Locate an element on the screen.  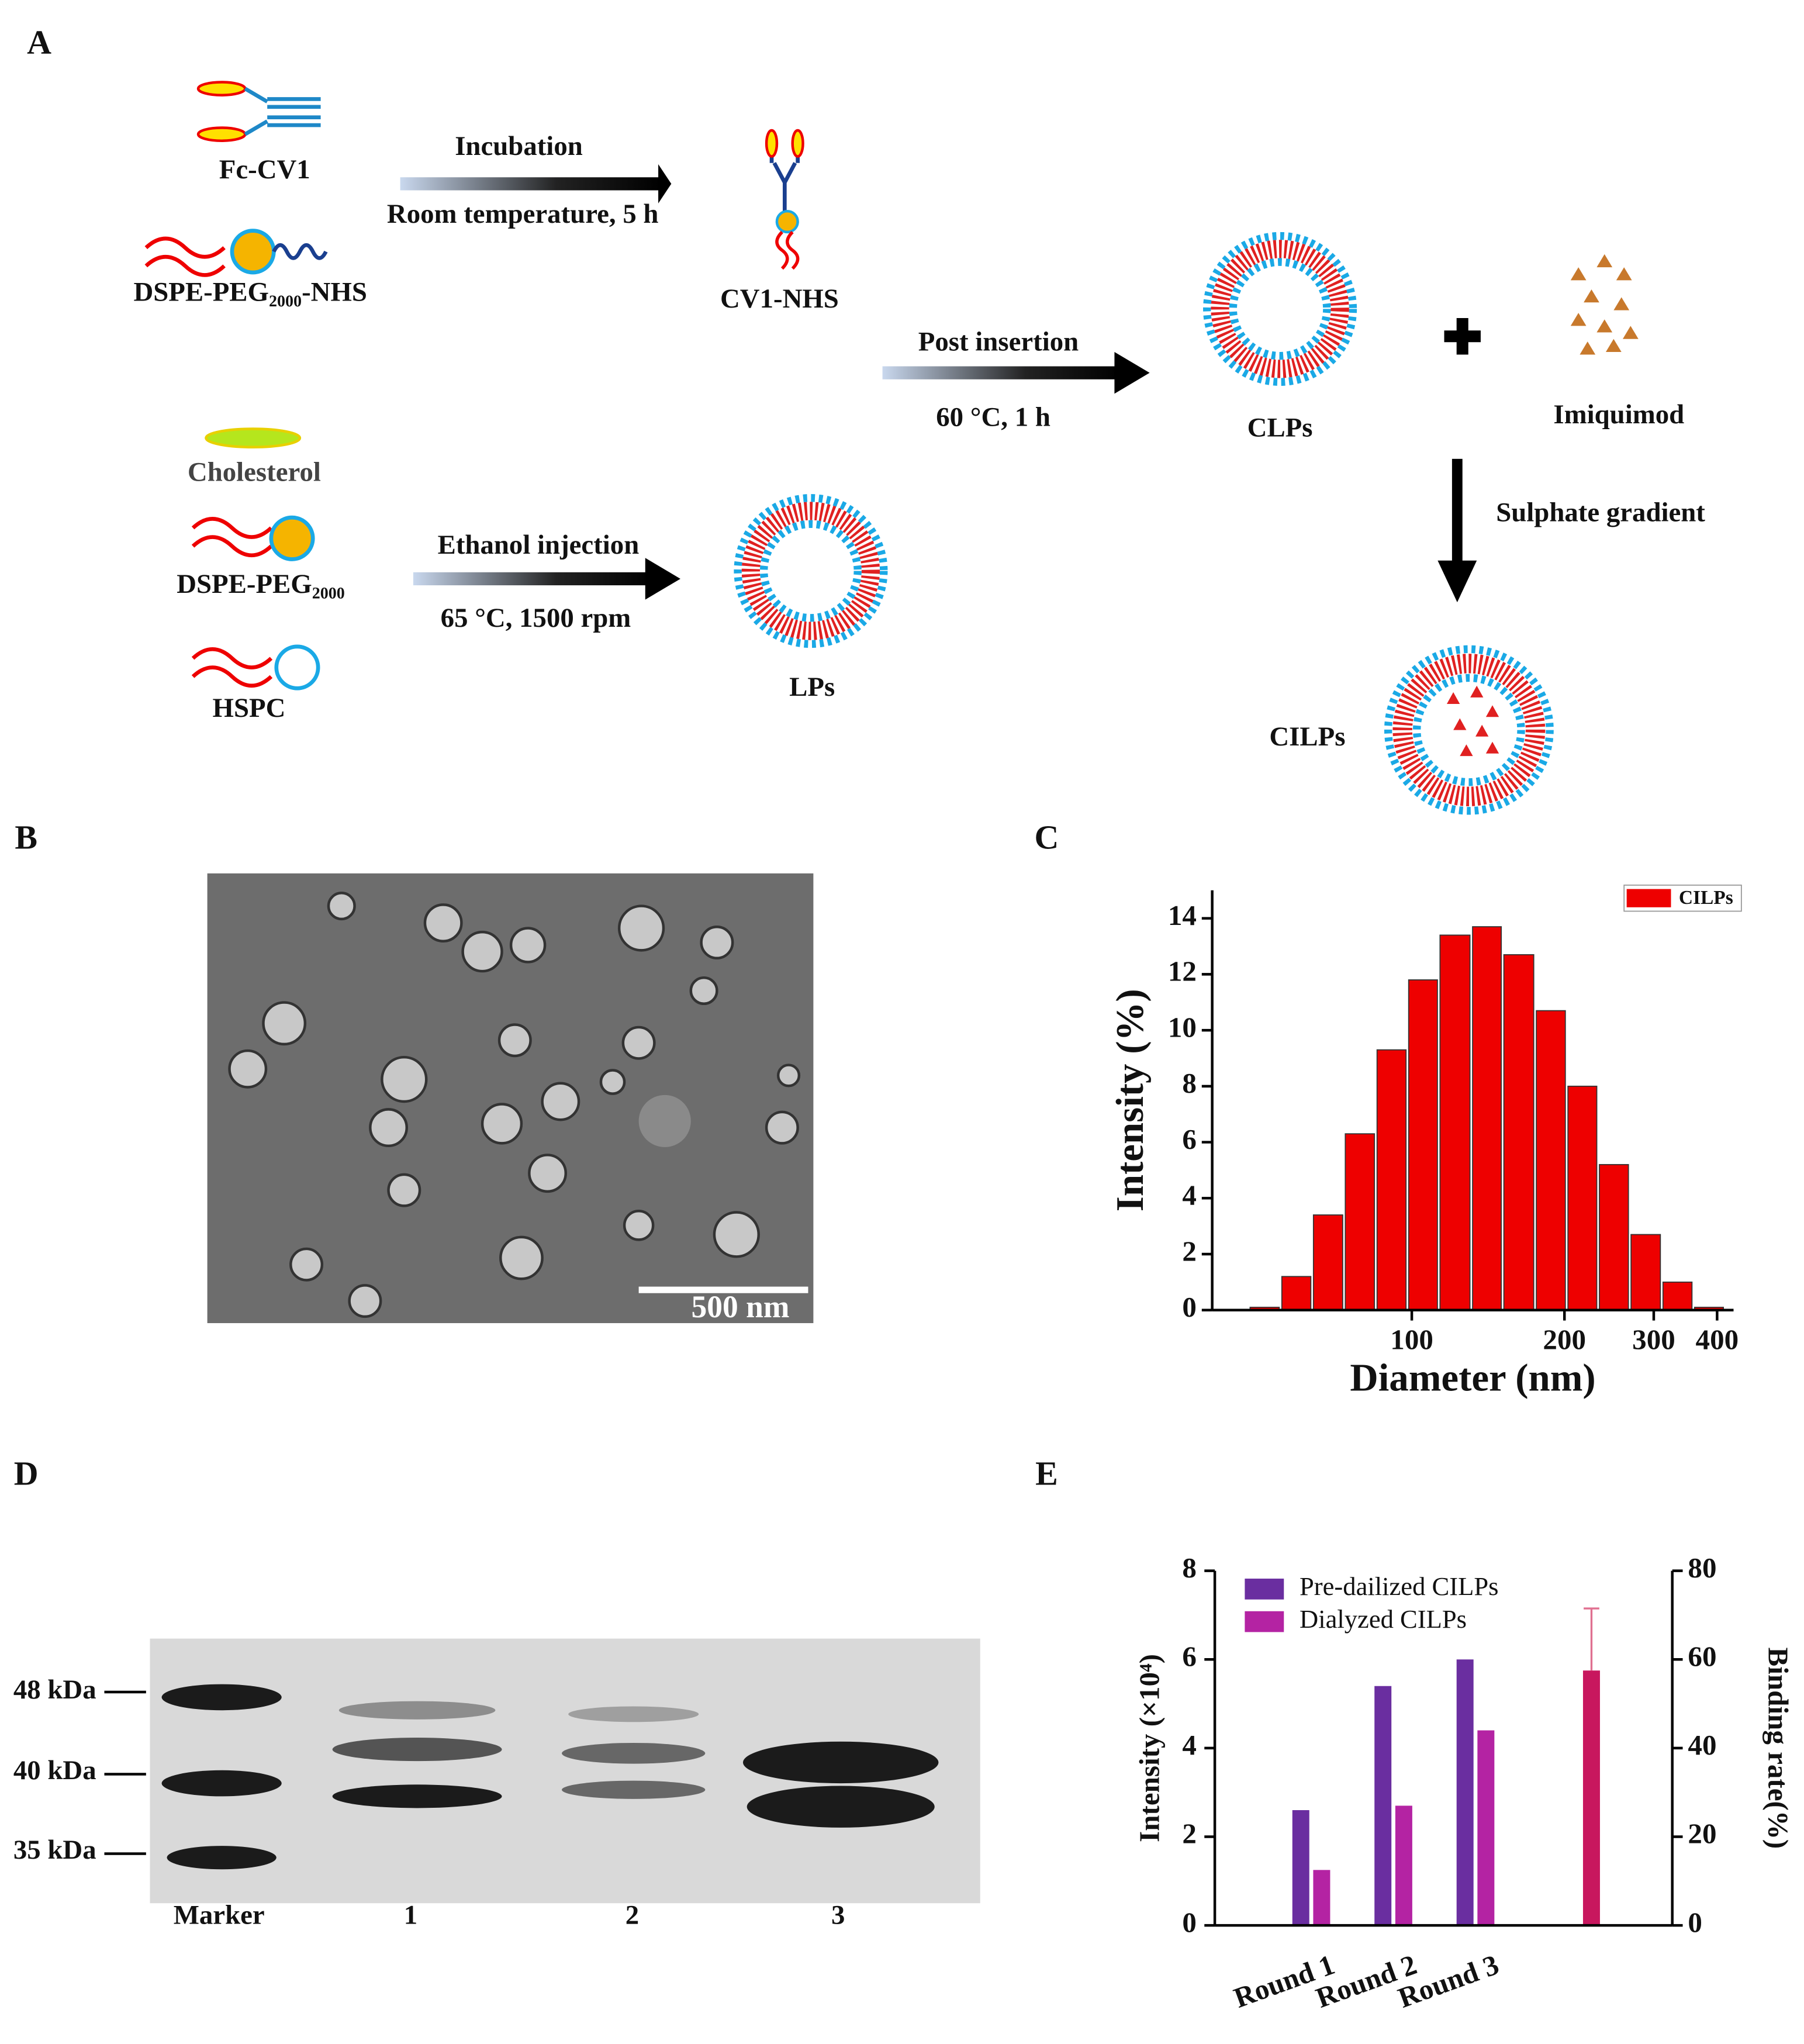
gel: 48 kDa 40 kDa 35 kDa Marker 1 2 3 is located at coordinates (496, 1784).